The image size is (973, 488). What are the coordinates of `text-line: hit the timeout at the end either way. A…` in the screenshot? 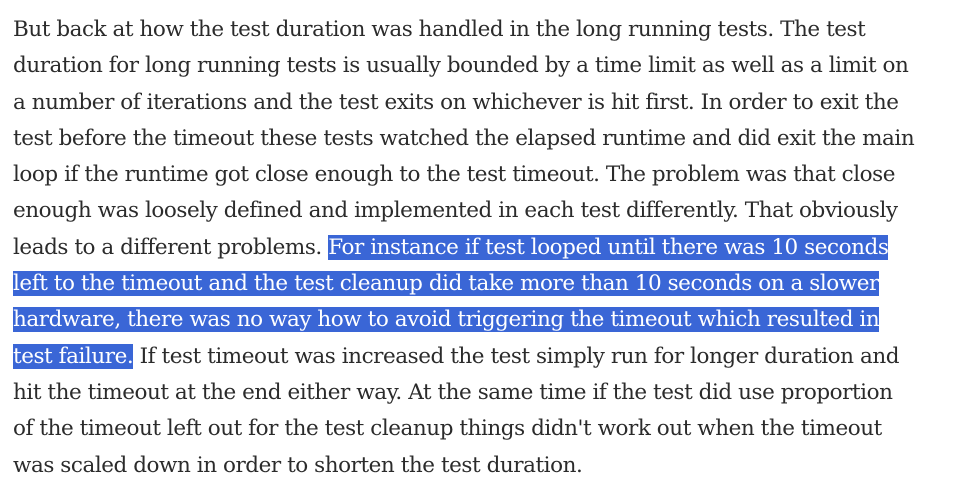 It's located at (492, 393).